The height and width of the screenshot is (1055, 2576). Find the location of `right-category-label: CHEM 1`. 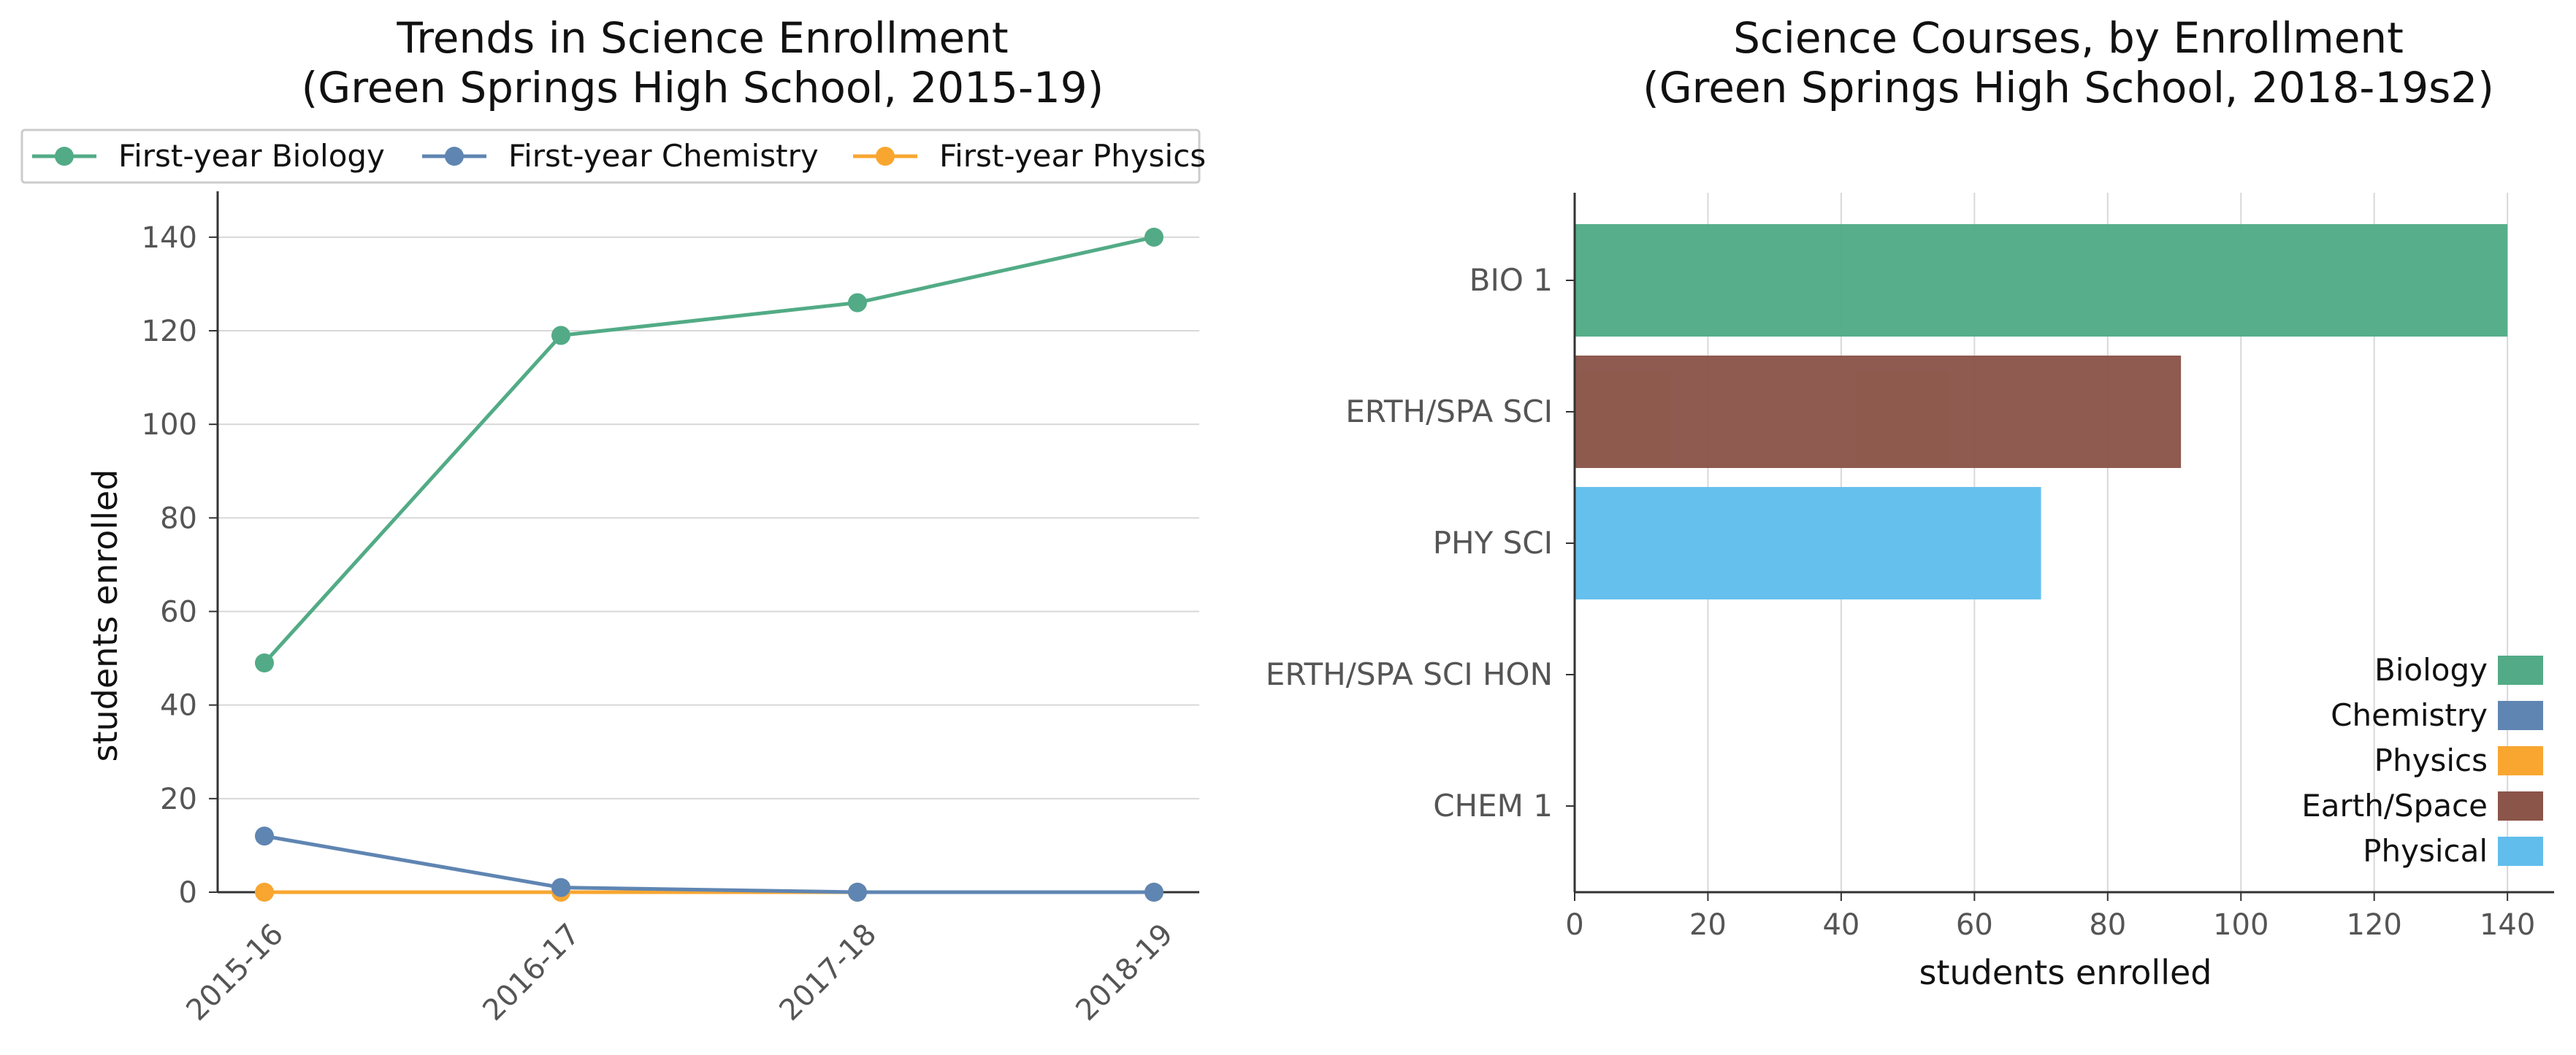

right-category-label: CHEM 1 is located at coordinates (1493, 806).